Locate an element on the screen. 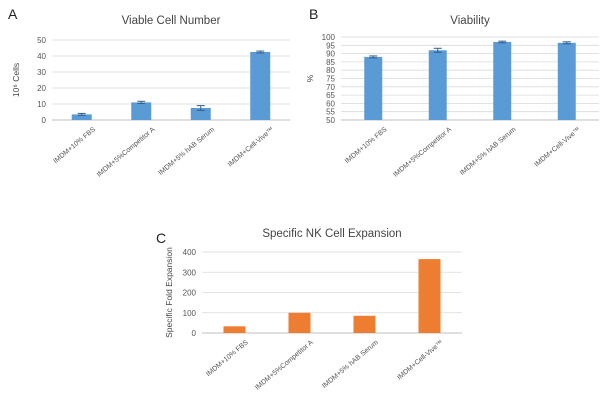 The height and width of the screenshot is (417, 606). category-label-c-0: IMDM+10% FBS is located at coordinates (227, 358).